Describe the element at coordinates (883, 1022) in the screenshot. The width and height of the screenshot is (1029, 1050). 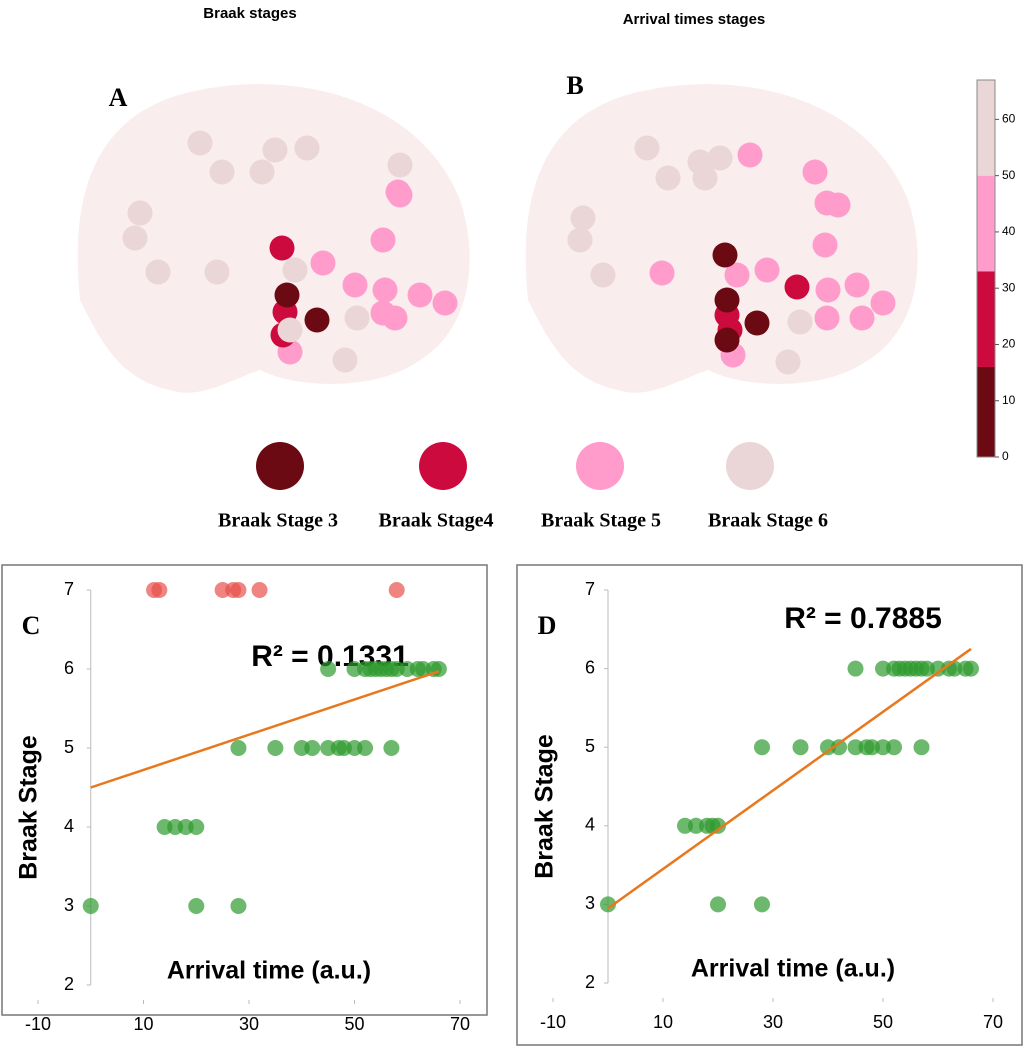
I see `x-tick-label: 50` at that location.